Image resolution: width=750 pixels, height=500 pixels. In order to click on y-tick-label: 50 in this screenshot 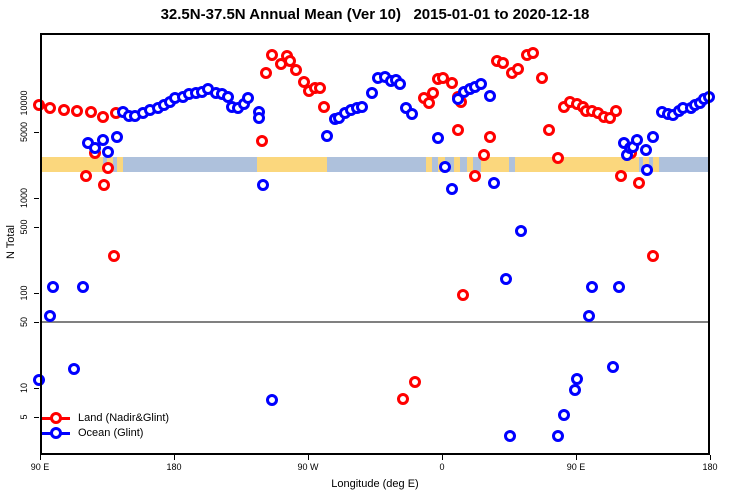, I will do `click(24, 321)`.